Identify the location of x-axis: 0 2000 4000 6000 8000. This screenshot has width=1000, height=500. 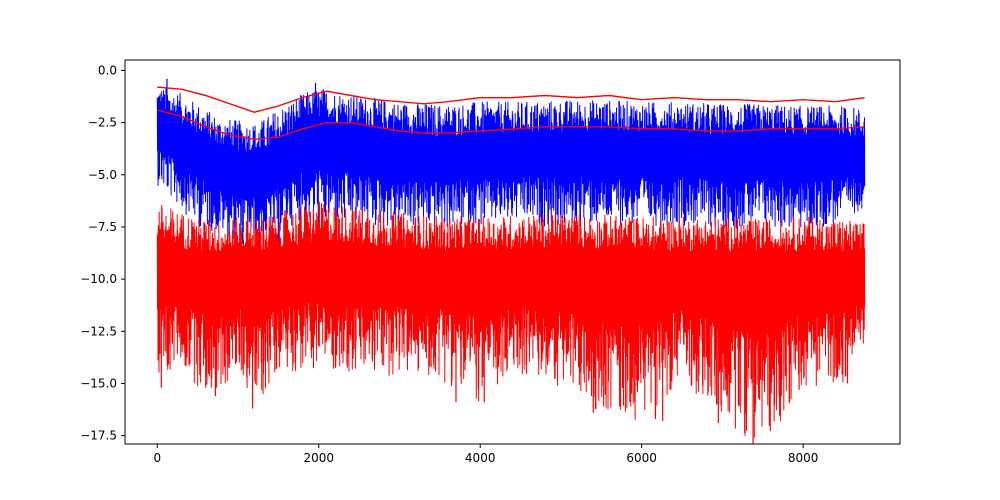
(485, 454).